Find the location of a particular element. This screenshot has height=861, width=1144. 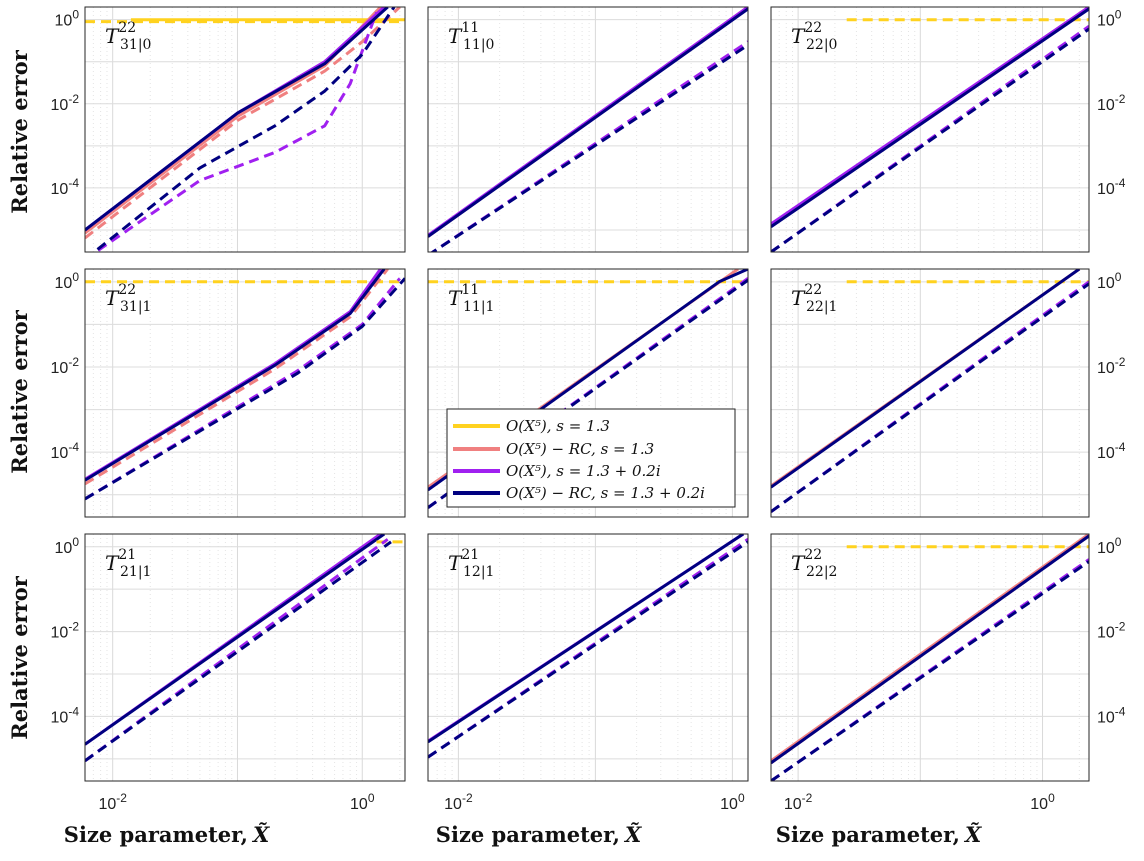

panel-1: 10⁰ 10⁻² 10⁻⁴ T22 31|0 is located at coordinates (228, 129).